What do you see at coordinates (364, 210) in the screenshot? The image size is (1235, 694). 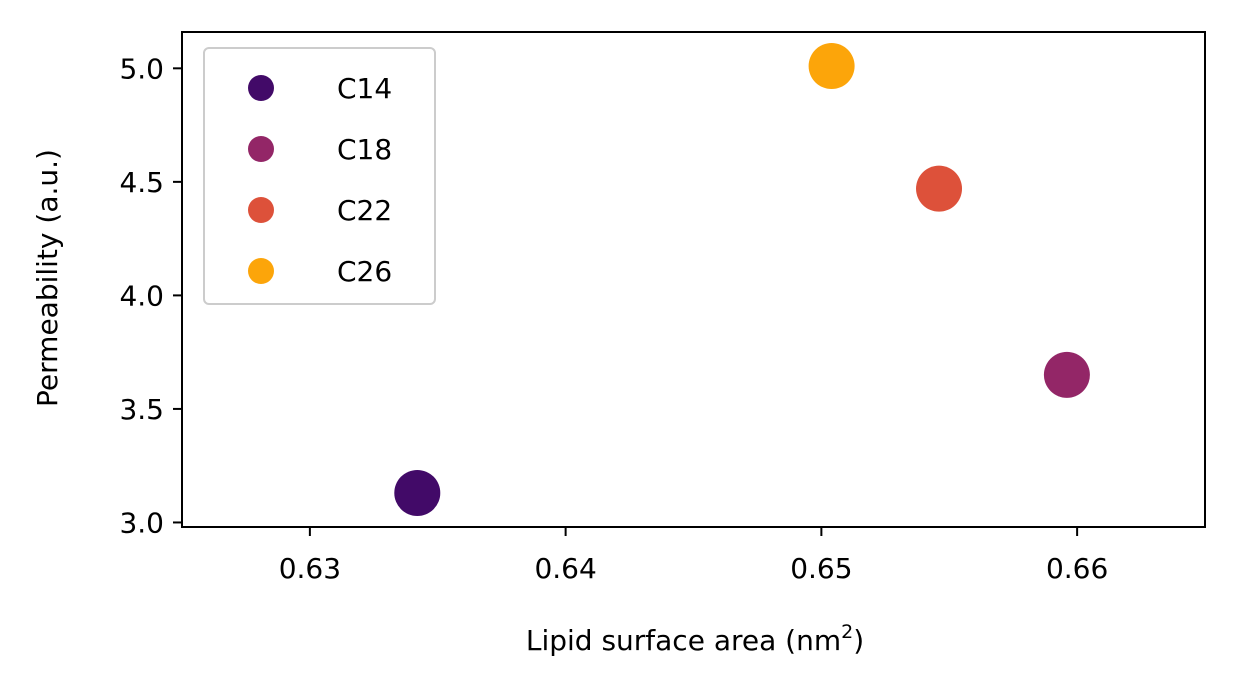 I see `legend-label-c22: C22` at bounding box center [364, 210].